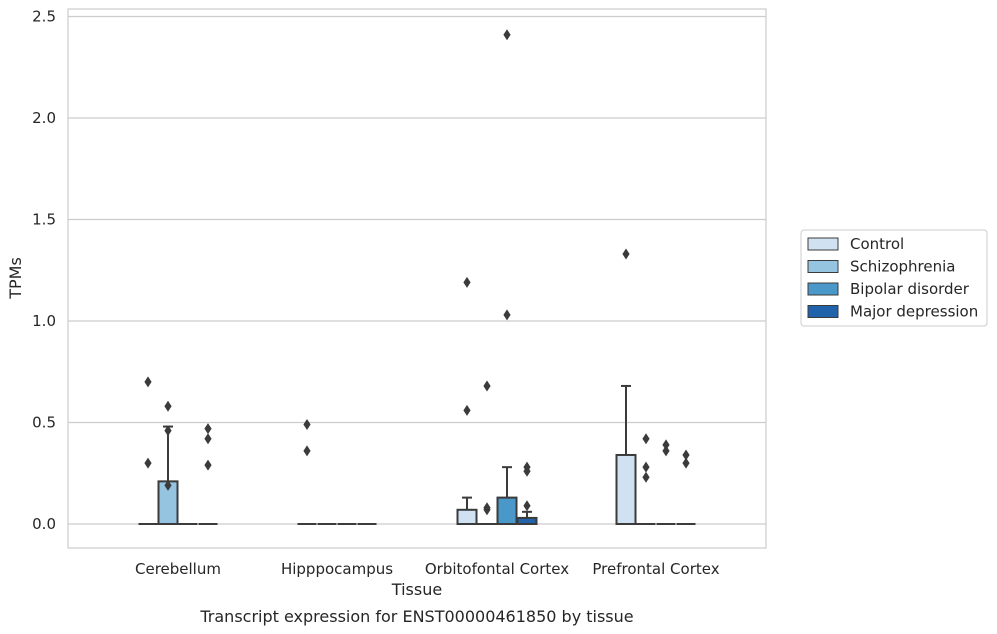 This screenshot has width=997, height=634. I want to click on legend-label: Bipolar disorder, so click(910, 289).